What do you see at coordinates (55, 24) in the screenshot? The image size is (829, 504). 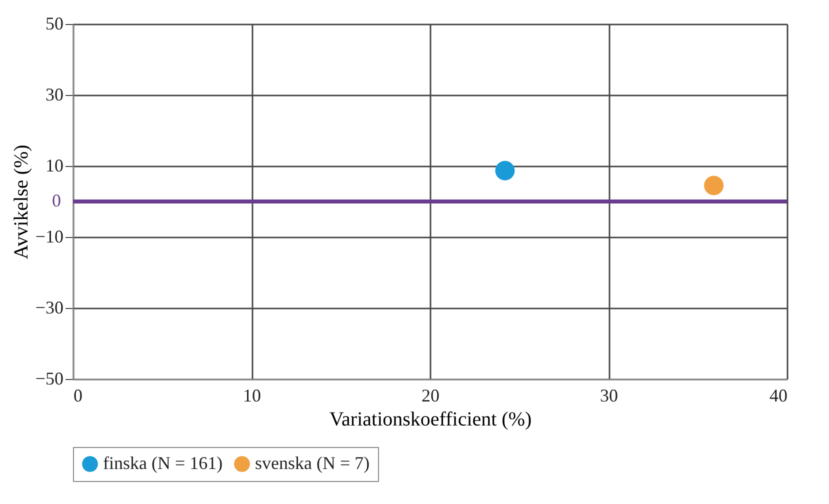 I see `y-tick-label: 50` at bounding box center [55, 24].